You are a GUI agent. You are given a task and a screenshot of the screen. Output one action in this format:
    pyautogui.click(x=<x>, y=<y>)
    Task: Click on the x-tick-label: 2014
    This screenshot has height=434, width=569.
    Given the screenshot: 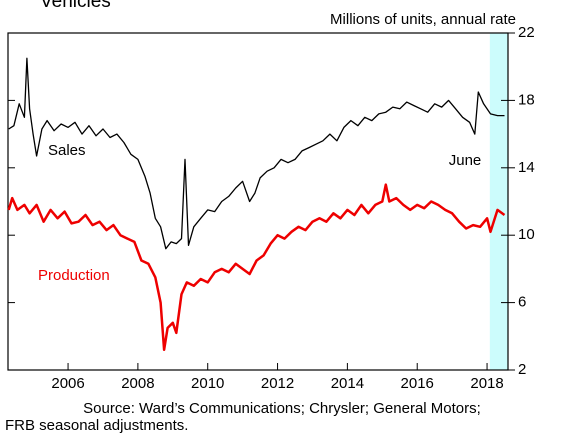 What is the action you would take?
    pyautogui.click(x=347, y=383)
    